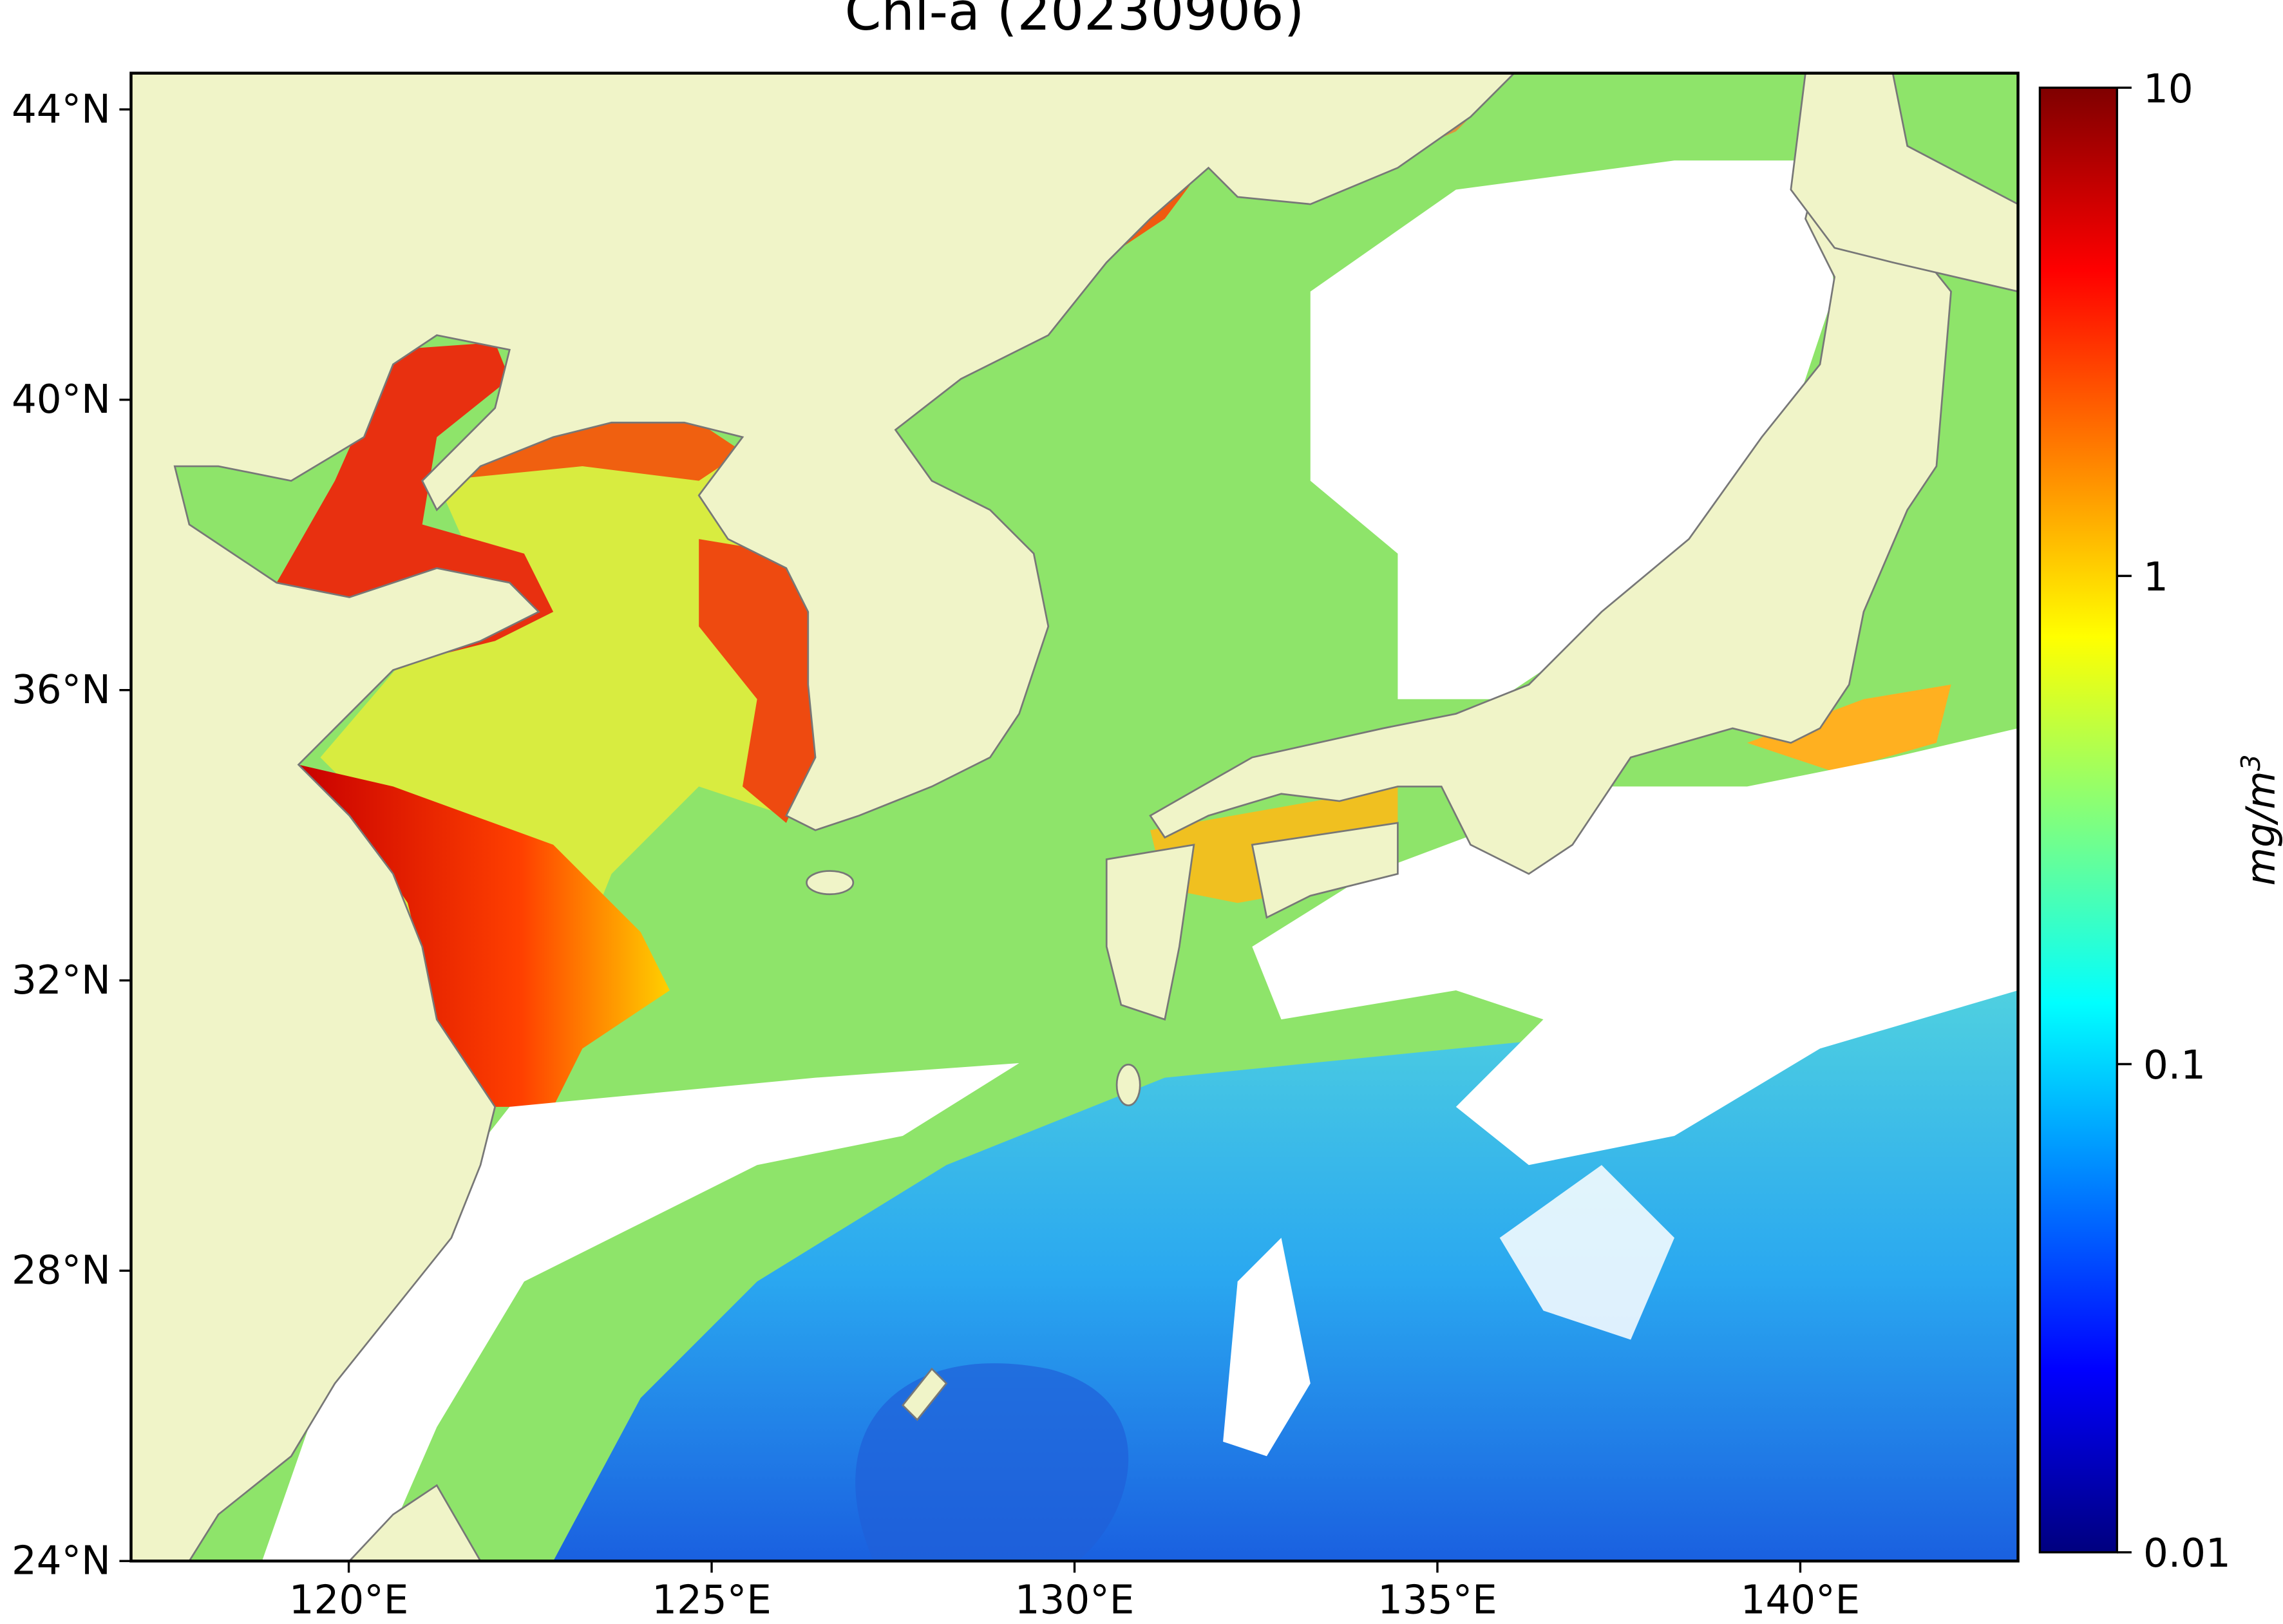 The width and height of the screenshot is (2283, 1624). Describe the element at coordinates (61, 109) in the screenshot. I see `y-tick-label: 44°N` at that location.